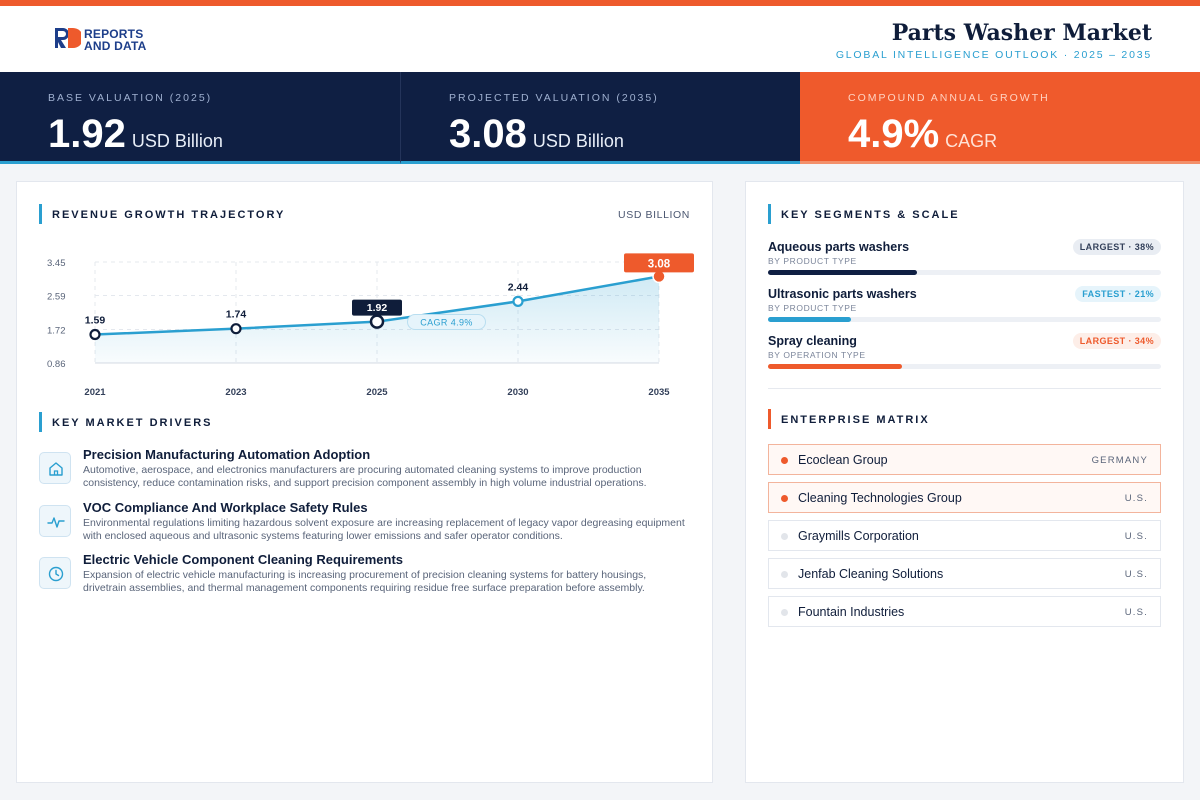  What do you see at coordinates (517, 392) in the screenshot?
I see `x-tick-label: 2030` at bounding box center [517, 392].